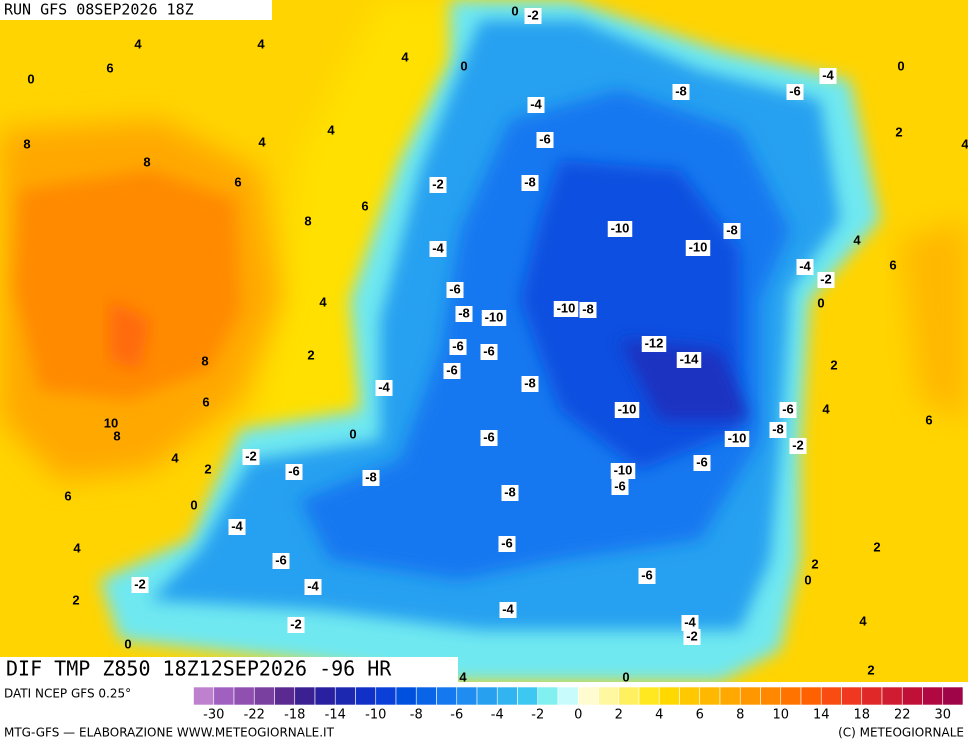 This screenshot has width=968, height=745. I want to click on colorbar-tick-label: -4, so click(497, 715).